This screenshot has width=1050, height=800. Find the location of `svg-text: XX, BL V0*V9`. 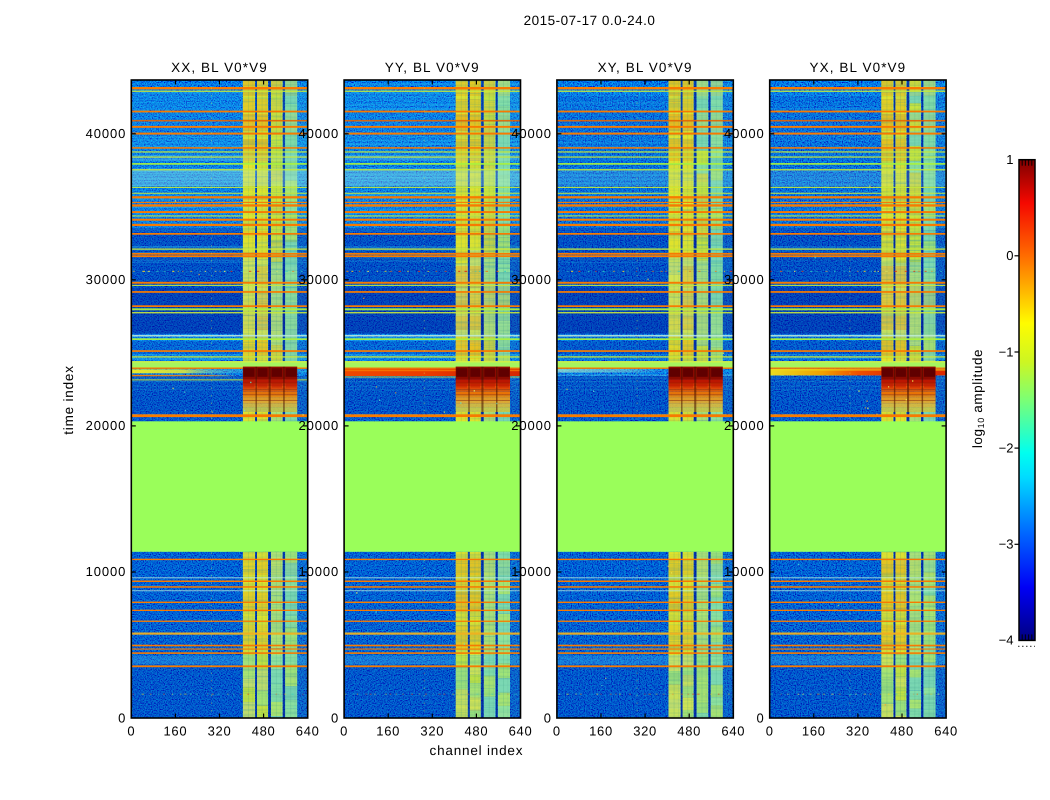

svg-text: XX, BL V0*V9 is located at coordinates (219, 67).